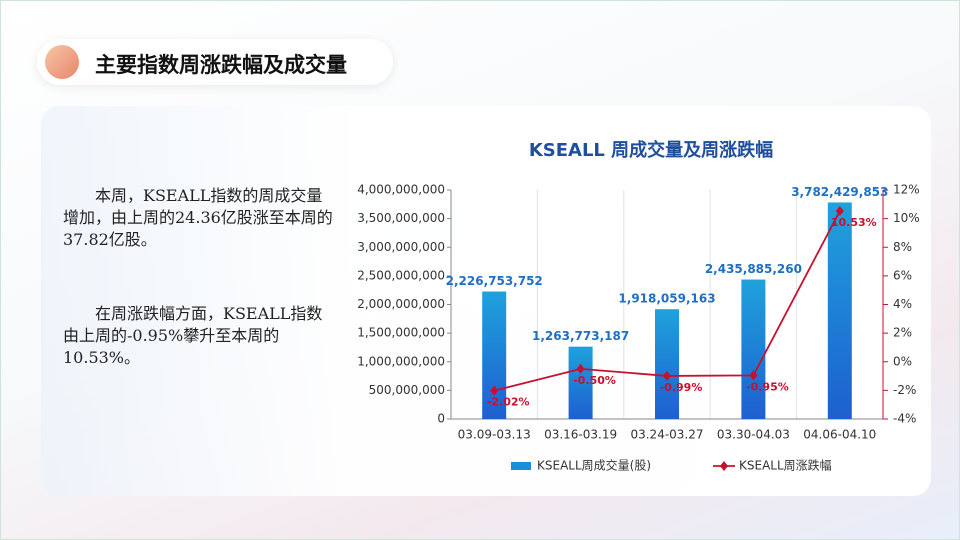 The width and height of the screenshot is (960, 540). Describe the element at coordinates (494, 281) in the screenshot. I see `bar-value-label: 2,226,753,752` at that location.